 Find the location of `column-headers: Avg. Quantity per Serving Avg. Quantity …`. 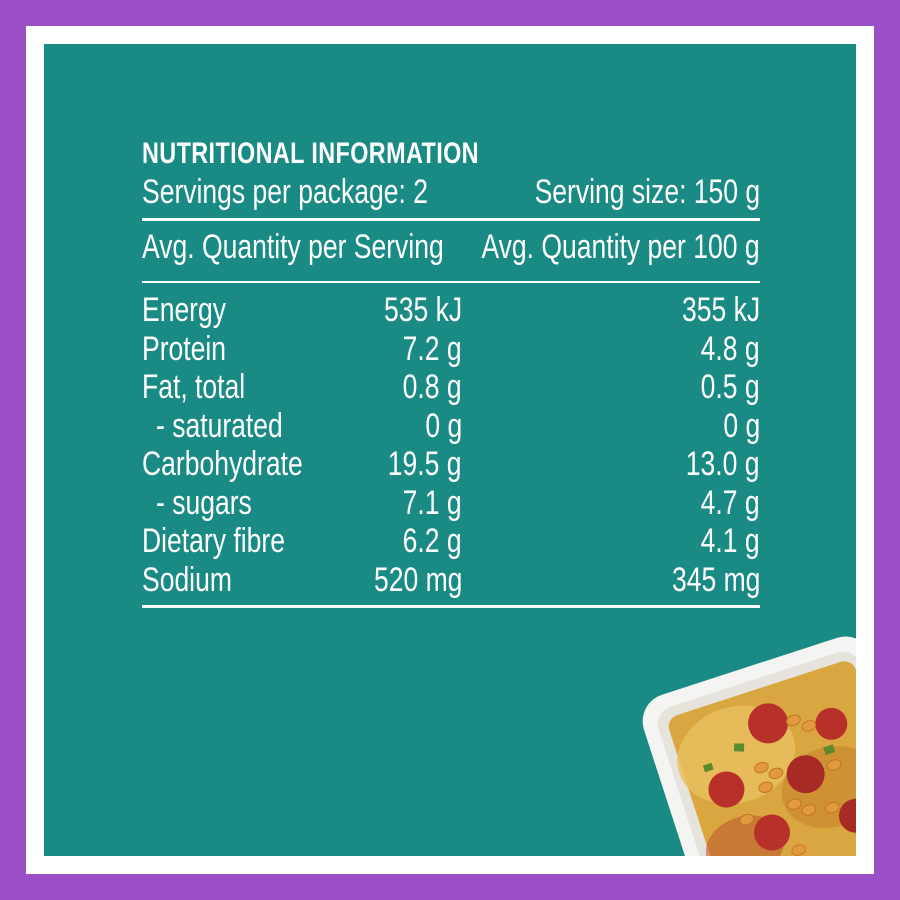

column-headers: Avg. Quantity per Serving Avg. Quantity … is located at coordinates (451, 251).